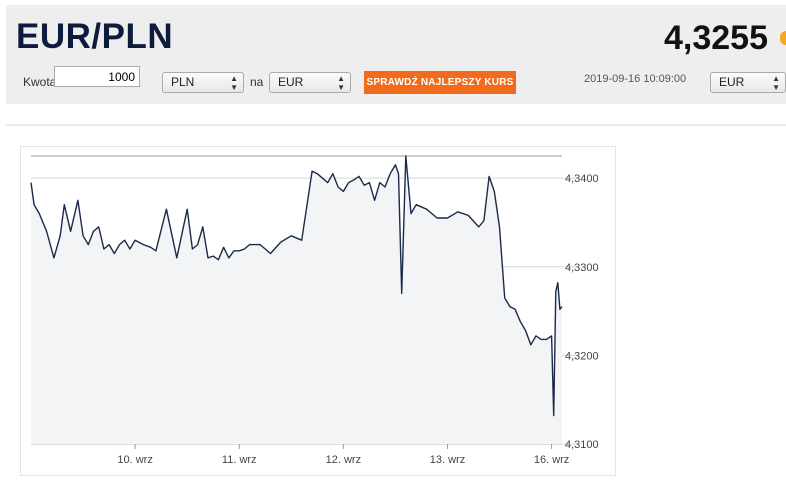 This screenshot has width=786, height=480. I want to click on check-best-rate-button: SPRAWDŹ NAJLEPSZY KURS, so click(440, 82).